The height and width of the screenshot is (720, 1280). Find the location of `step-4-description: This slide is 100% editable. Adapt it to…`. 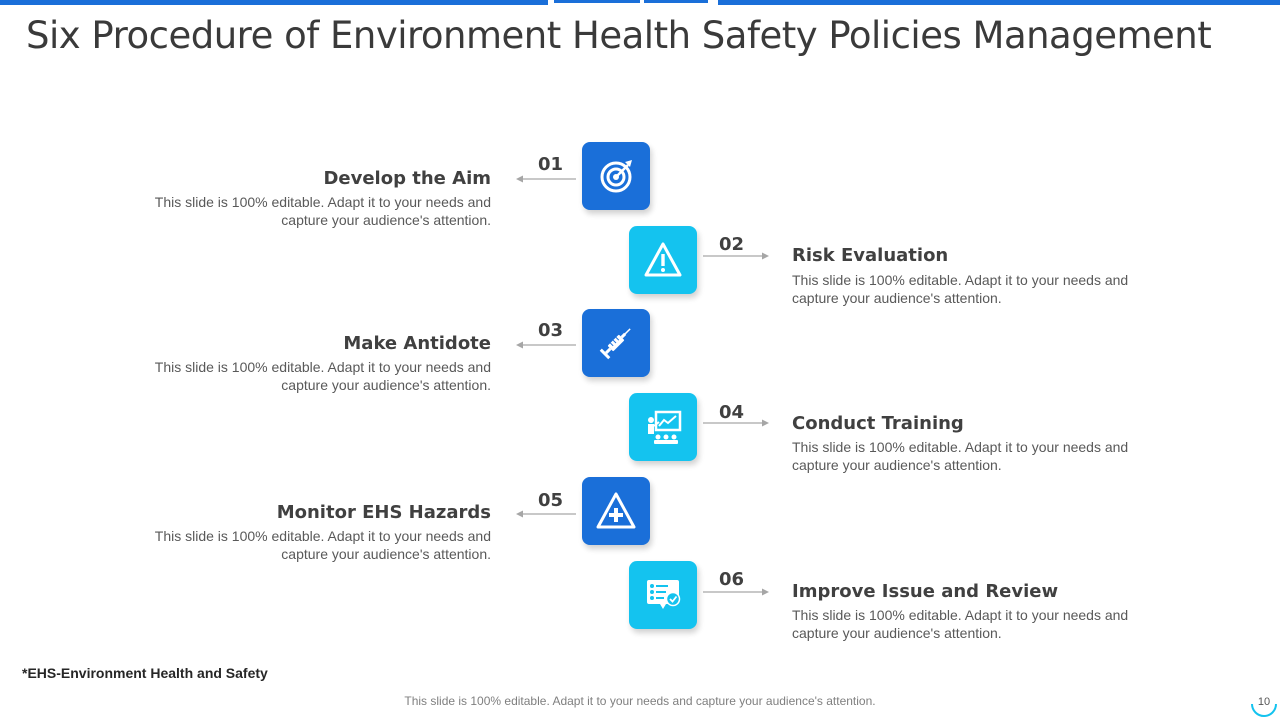

step-4-description: This slide is 100% editable. Adapt it to… is located at coordinates (960, 456).